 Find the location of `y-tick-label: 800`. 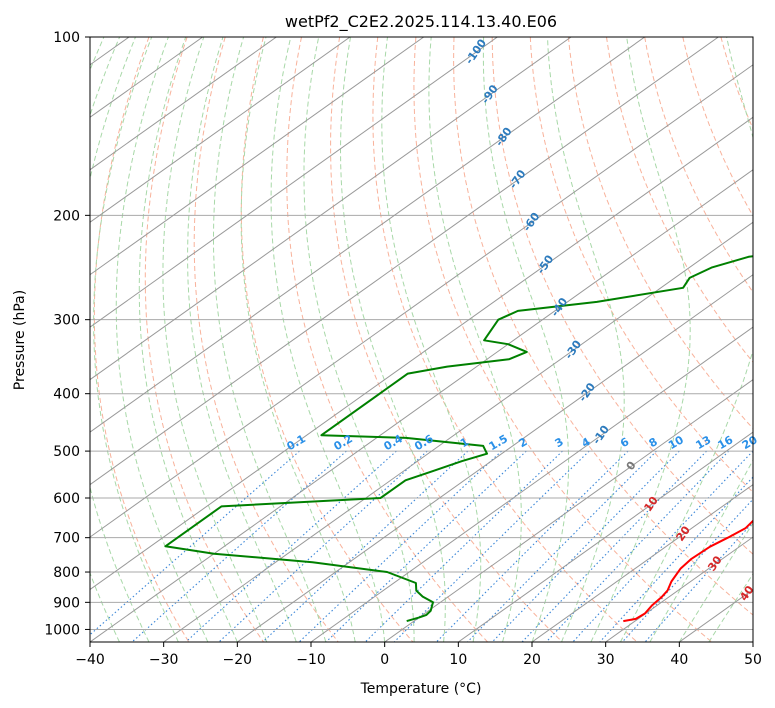

y-tick-label: 800 is located at coordinates (66, 573).